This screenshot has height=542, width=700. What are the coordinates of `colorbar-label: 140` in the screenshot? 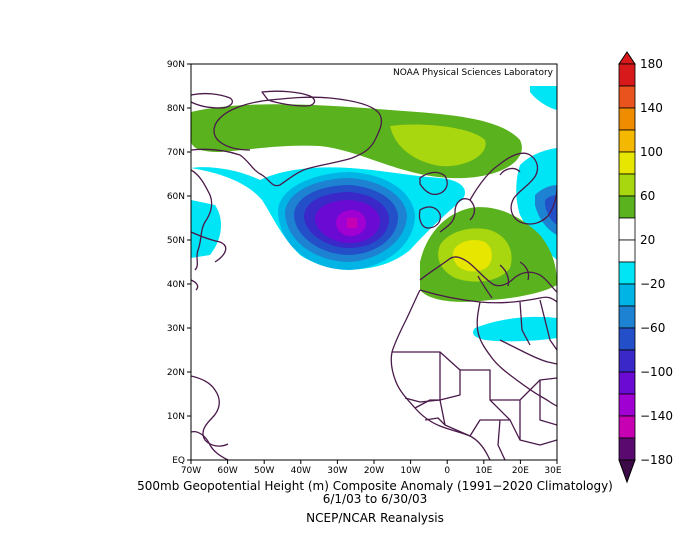 It's located at (651, 108).